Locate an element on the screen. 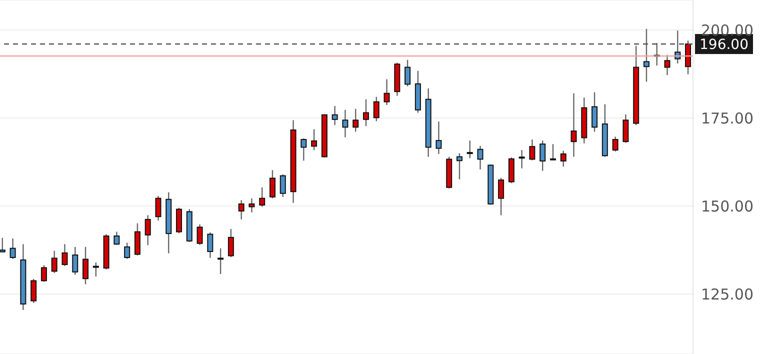  y-tick-label: 150.00 is located at coordinates (727, 206).